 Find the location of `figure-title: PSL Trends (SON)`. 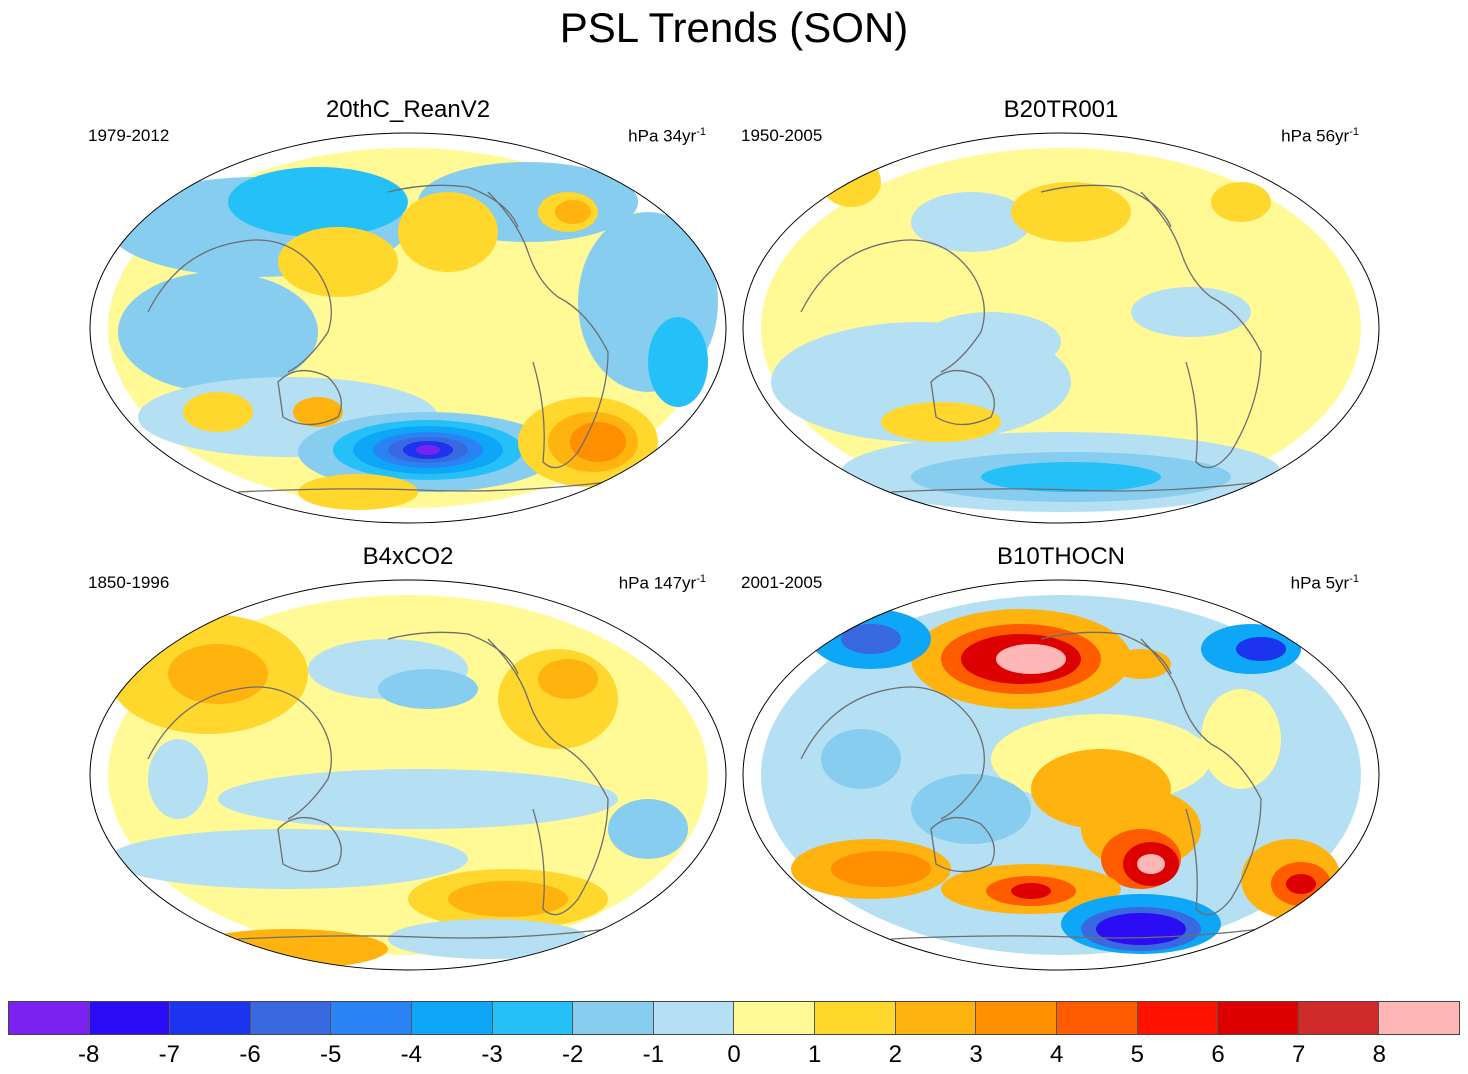

figure-title: PSL Trends (SON) is located at coordinates (734, 27).